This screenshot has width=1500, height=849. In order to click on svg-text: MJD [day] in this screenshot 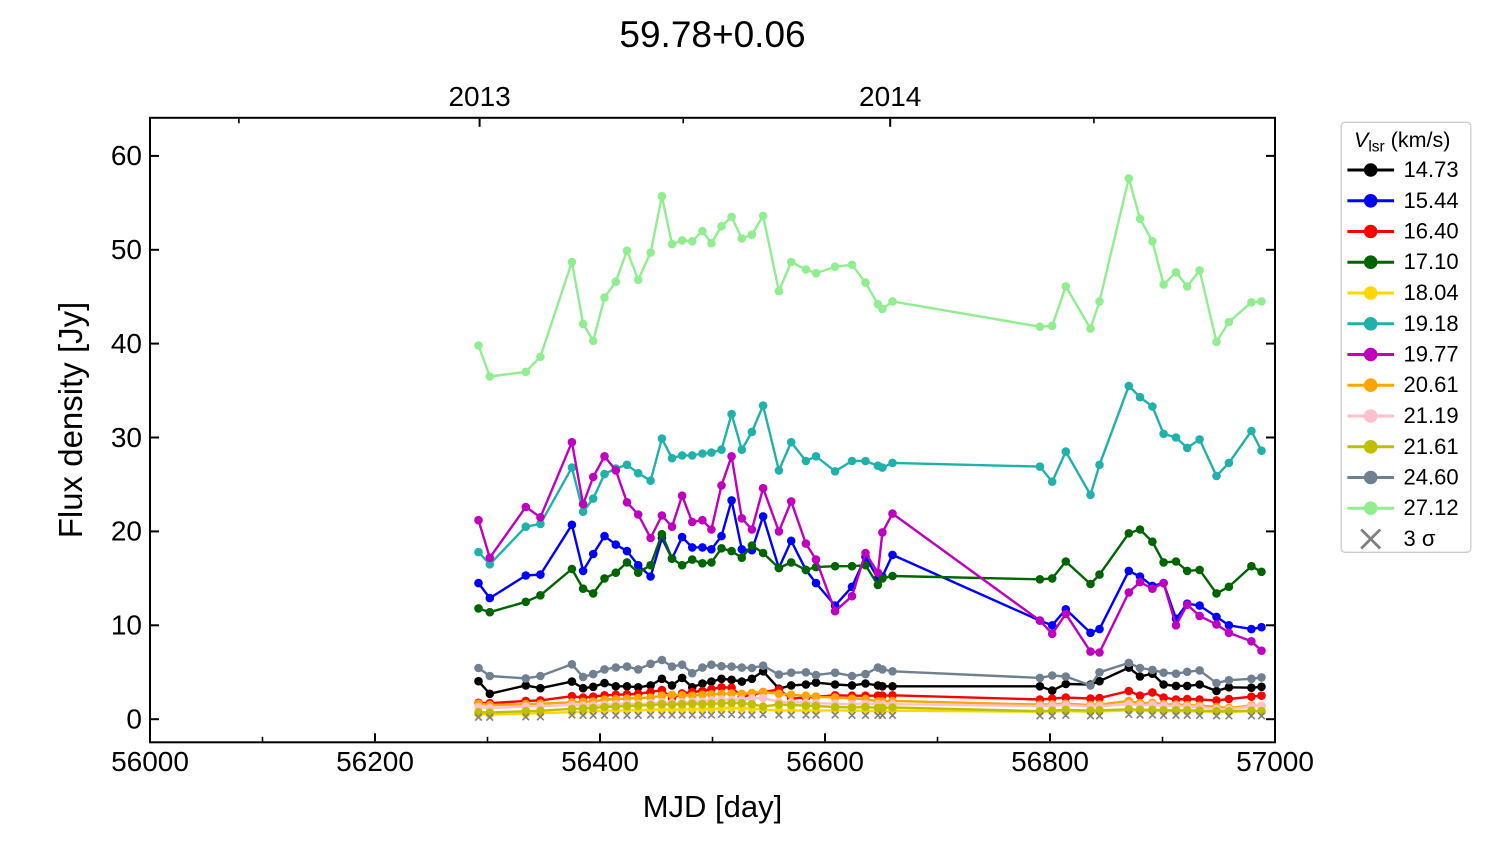, I will do `click(713, 806)`.